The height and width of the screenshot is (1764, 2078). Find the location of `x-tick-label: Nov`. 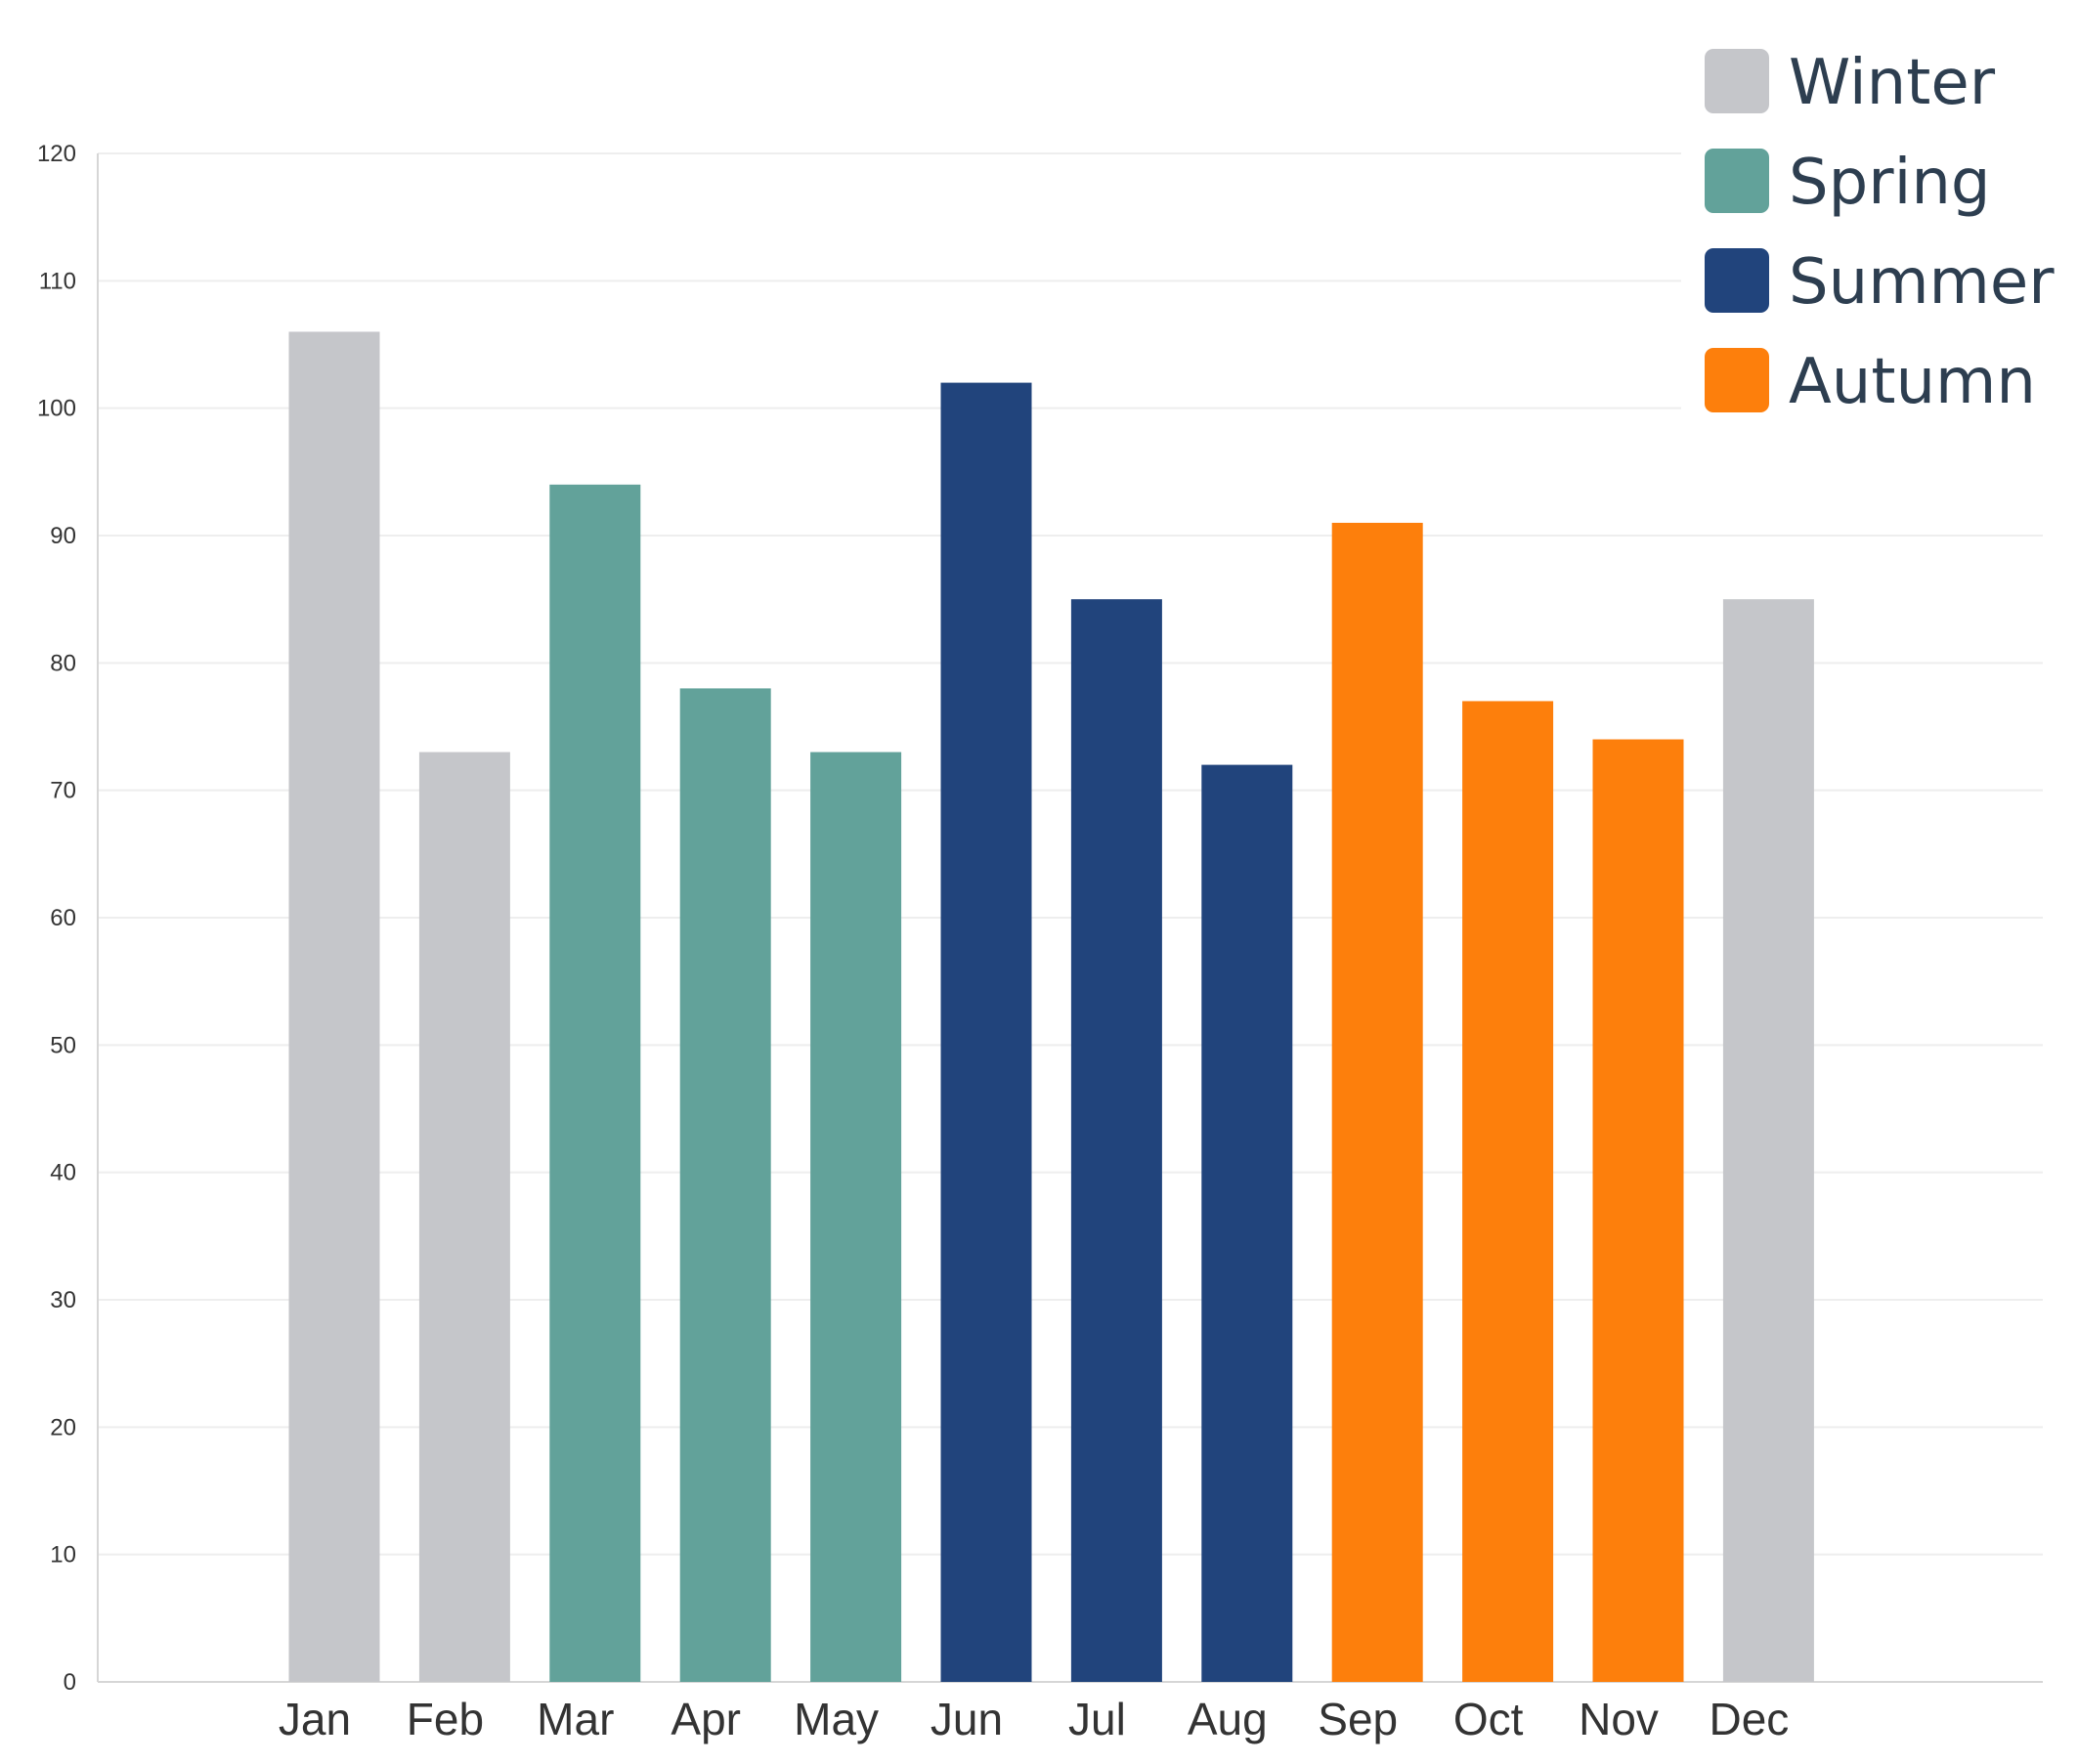

x-tick-label: Nov is located at coordinates (1619, 1719).